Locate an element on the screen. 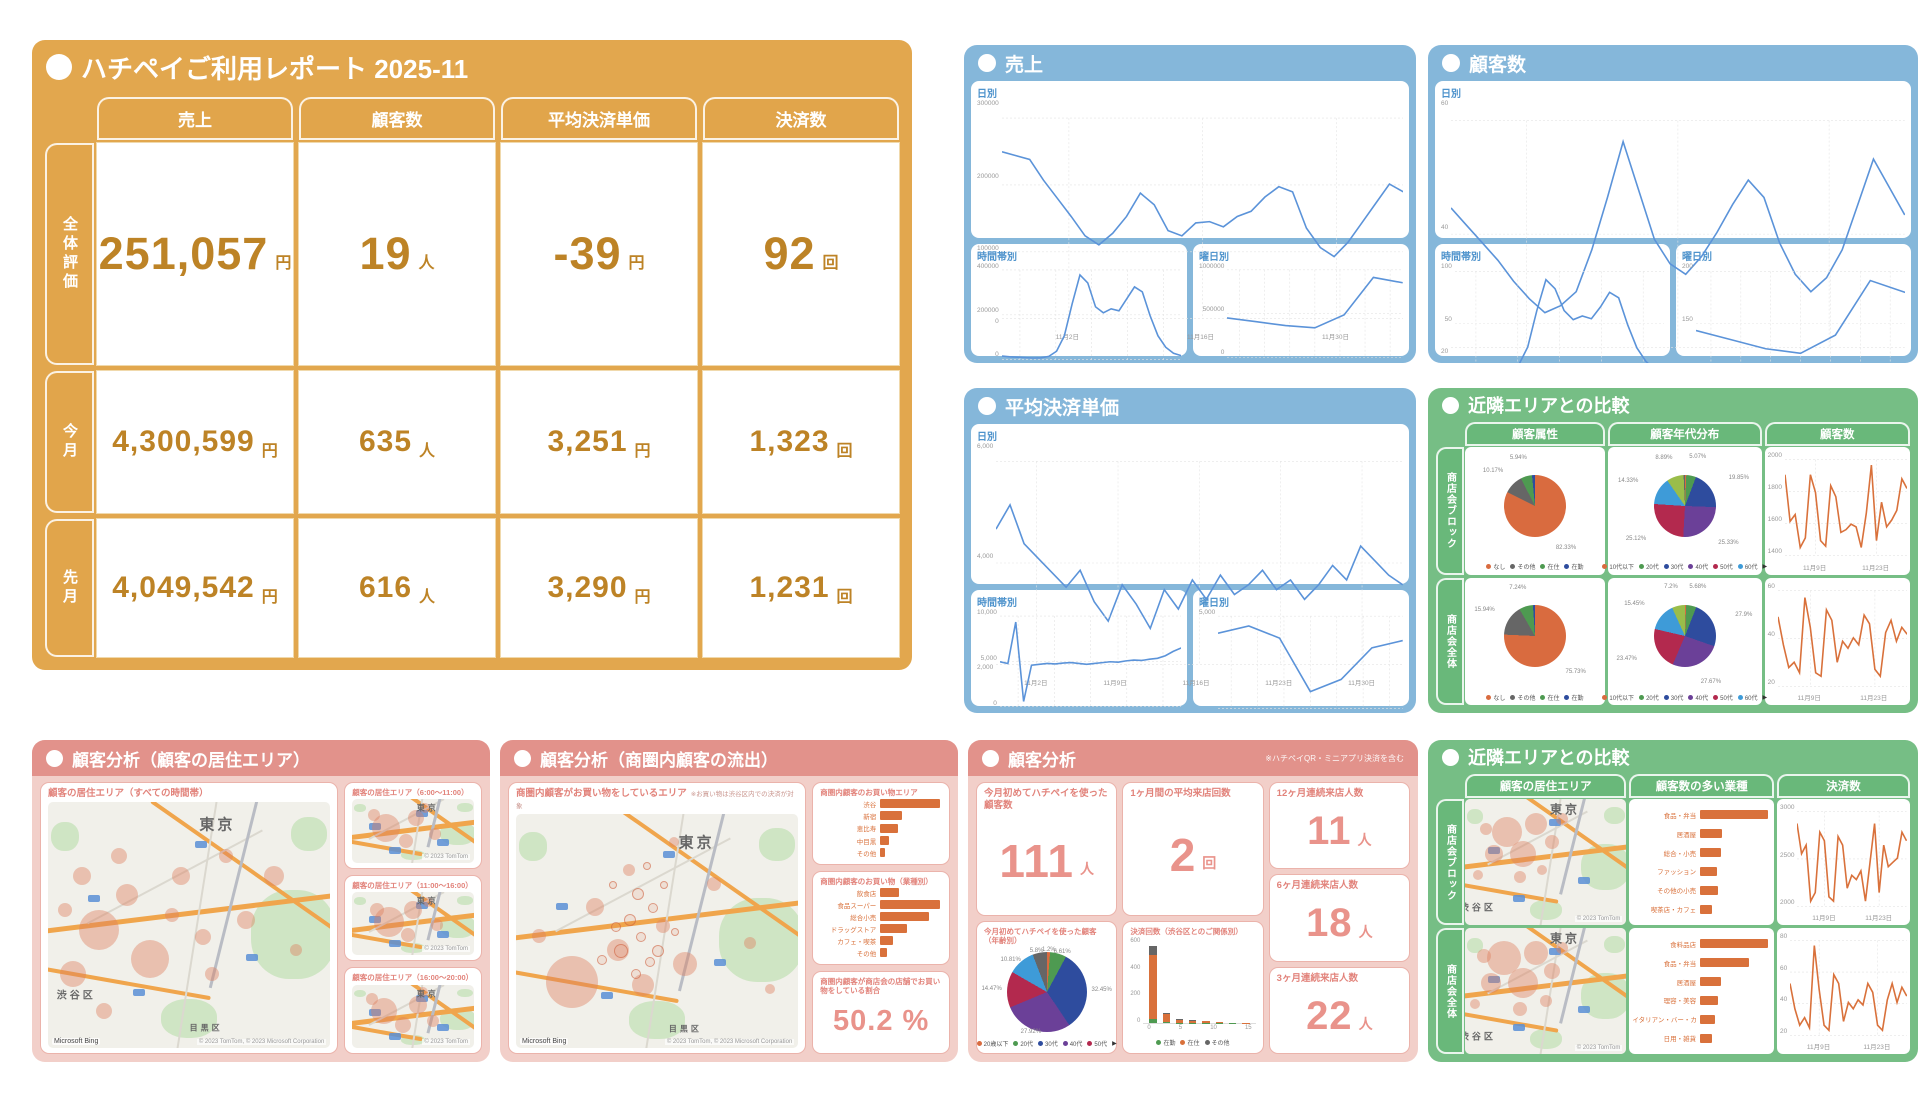  cell-thismonth-sales: 4,300,599 円 is located at coordinates (195, 441).